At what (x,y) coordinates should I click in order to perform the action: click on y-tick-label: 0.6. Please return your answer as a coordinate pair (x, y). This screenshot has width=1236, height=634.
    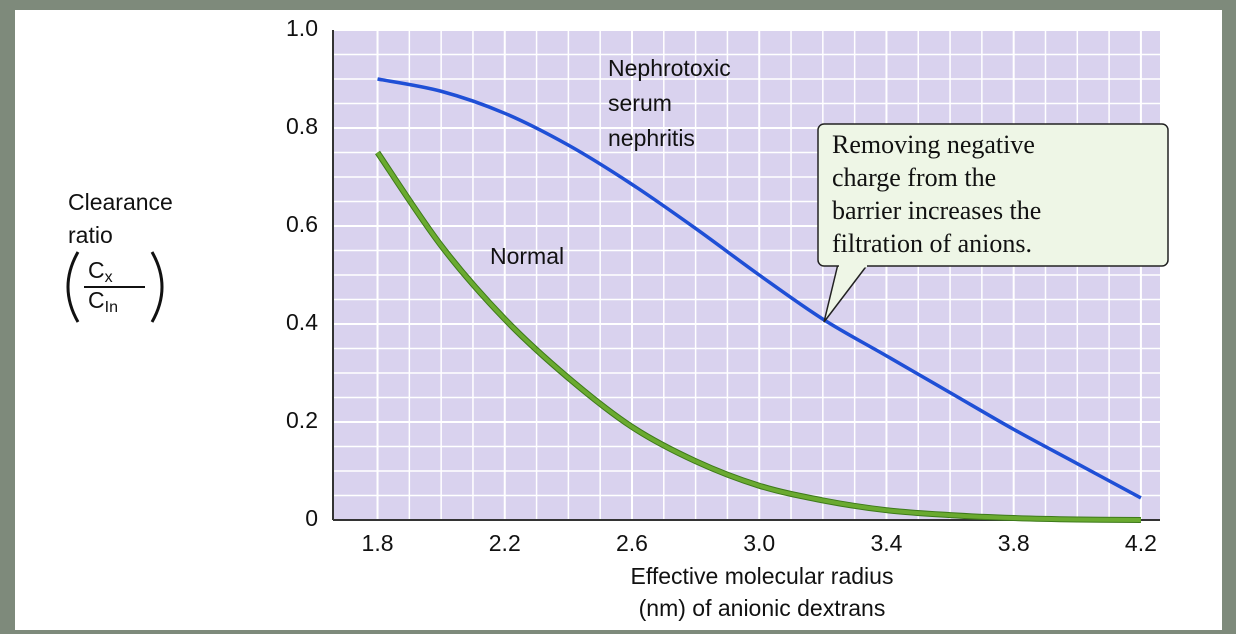
    Looking at the image, I should click on (302, 224).